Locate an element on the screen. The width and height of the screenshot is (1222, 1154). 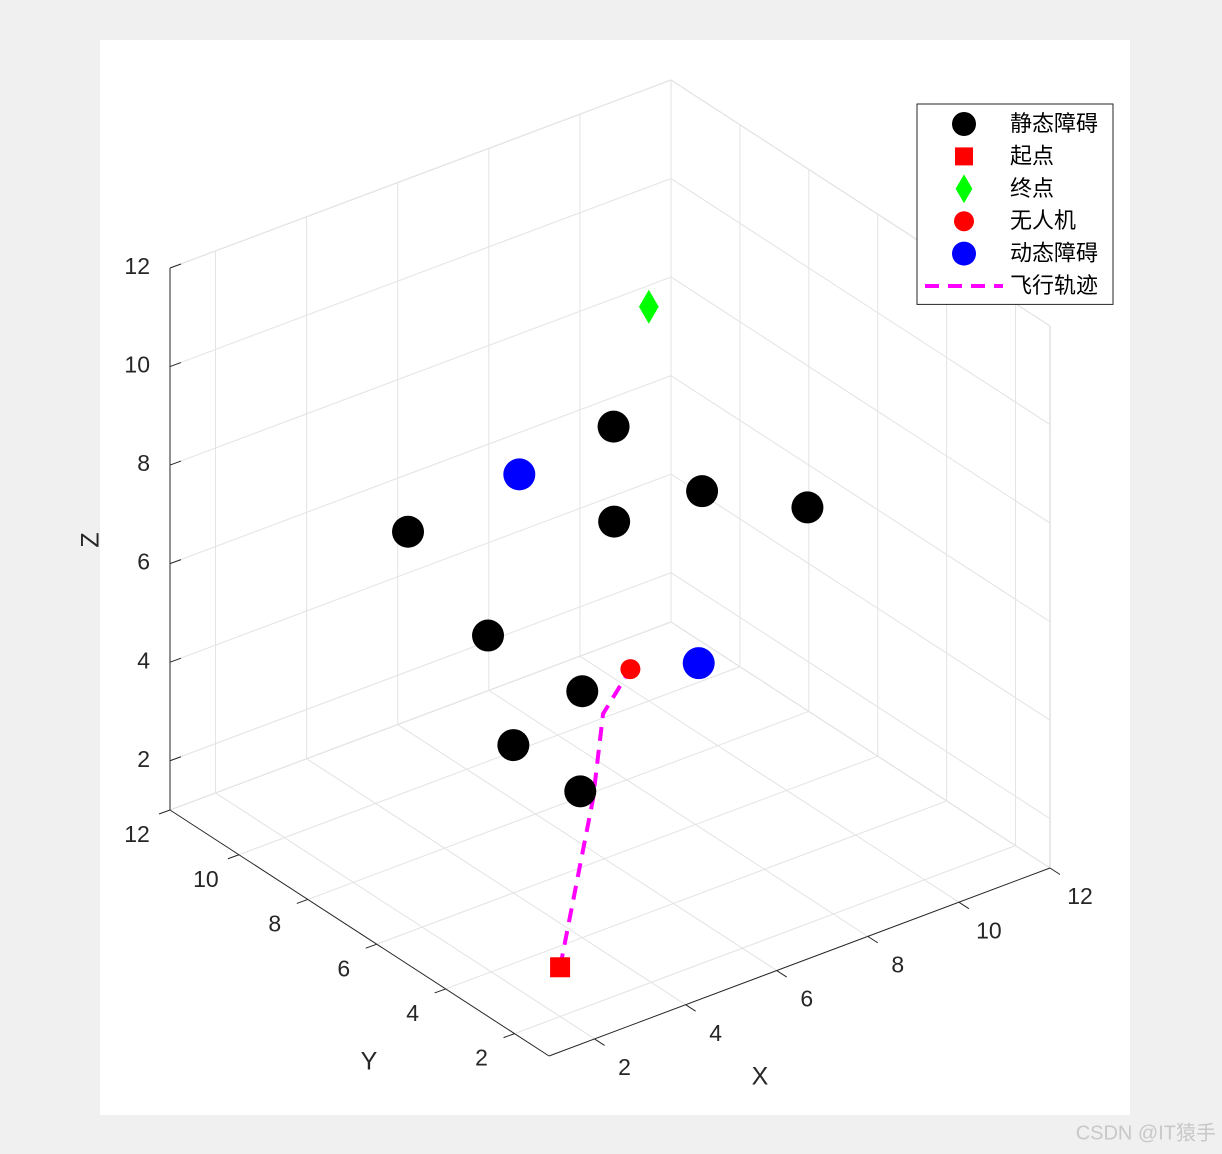
y-tick-label: 4 is located at coordinates (412, 1013).